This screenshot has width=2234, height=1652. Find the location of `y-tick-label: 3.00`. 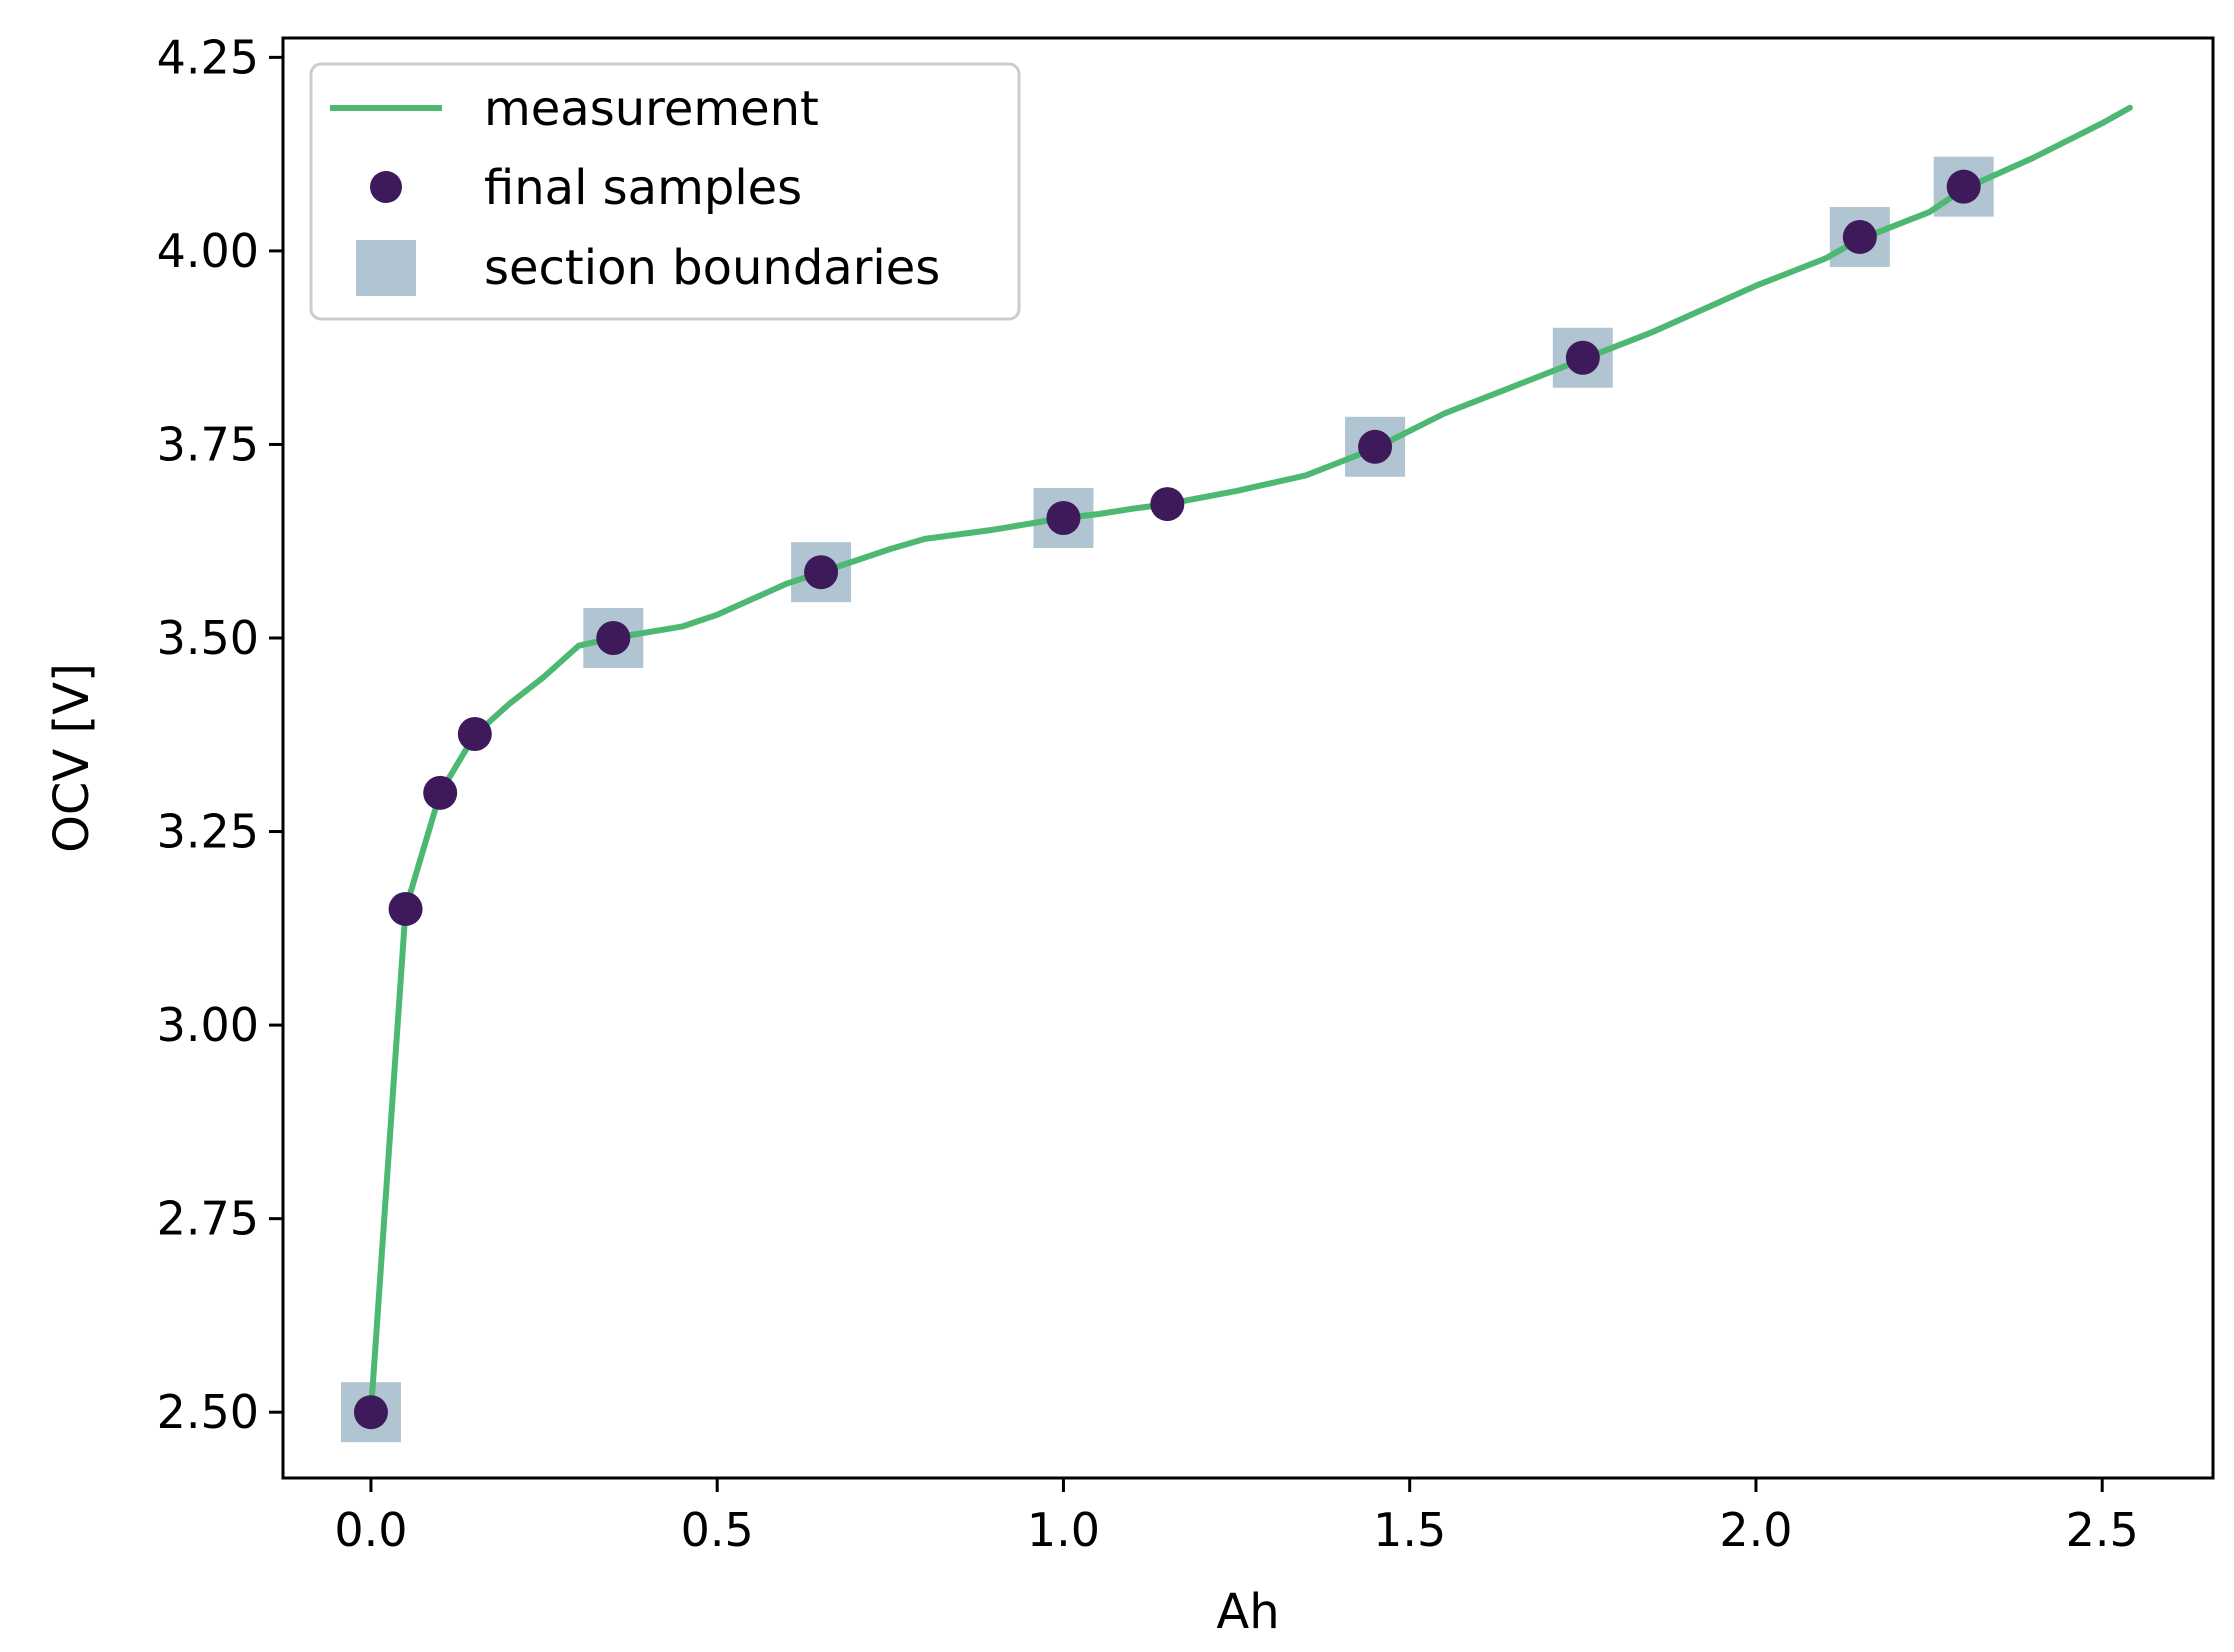

y-tick-label: 3.00 is located at coordinates (208, 1025).